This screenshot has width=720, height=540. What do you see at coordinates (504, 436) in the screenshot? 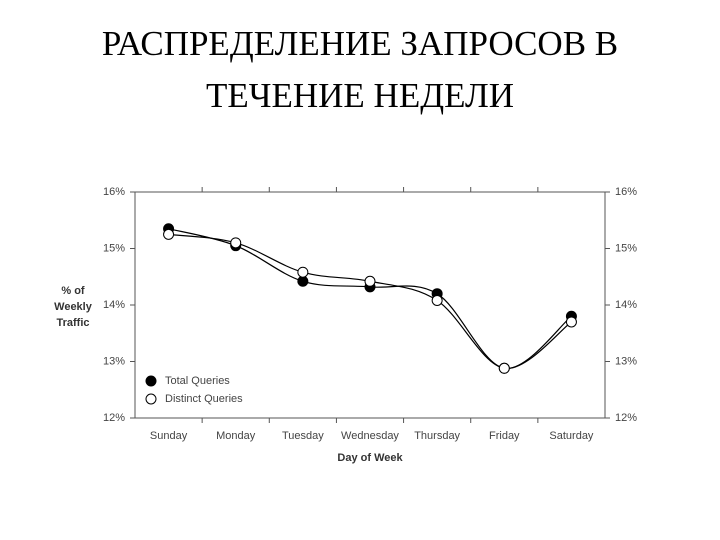
I see `x-tick-label: Friday` at bounding box center [504, 436].